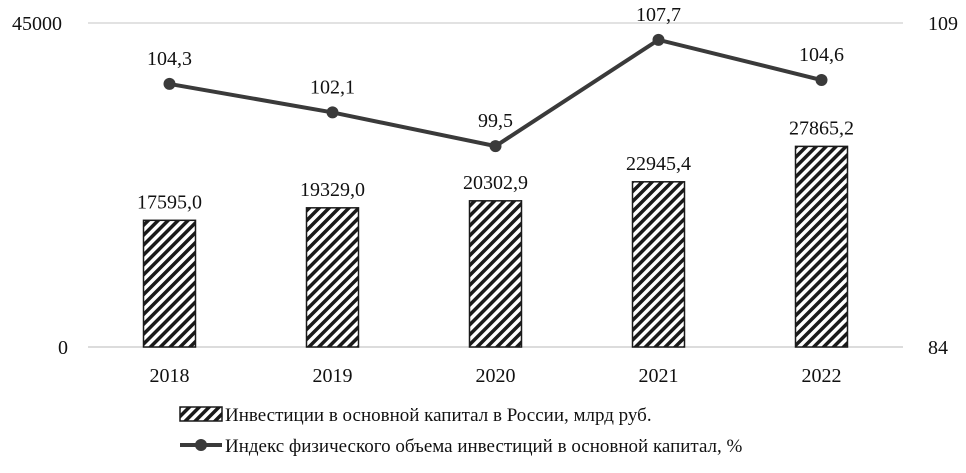 The image size is (966, 473). What do you see at coordinates (495, 146) in the screenshot?
I see `line-point-2020` at bounding box center [495, 146].